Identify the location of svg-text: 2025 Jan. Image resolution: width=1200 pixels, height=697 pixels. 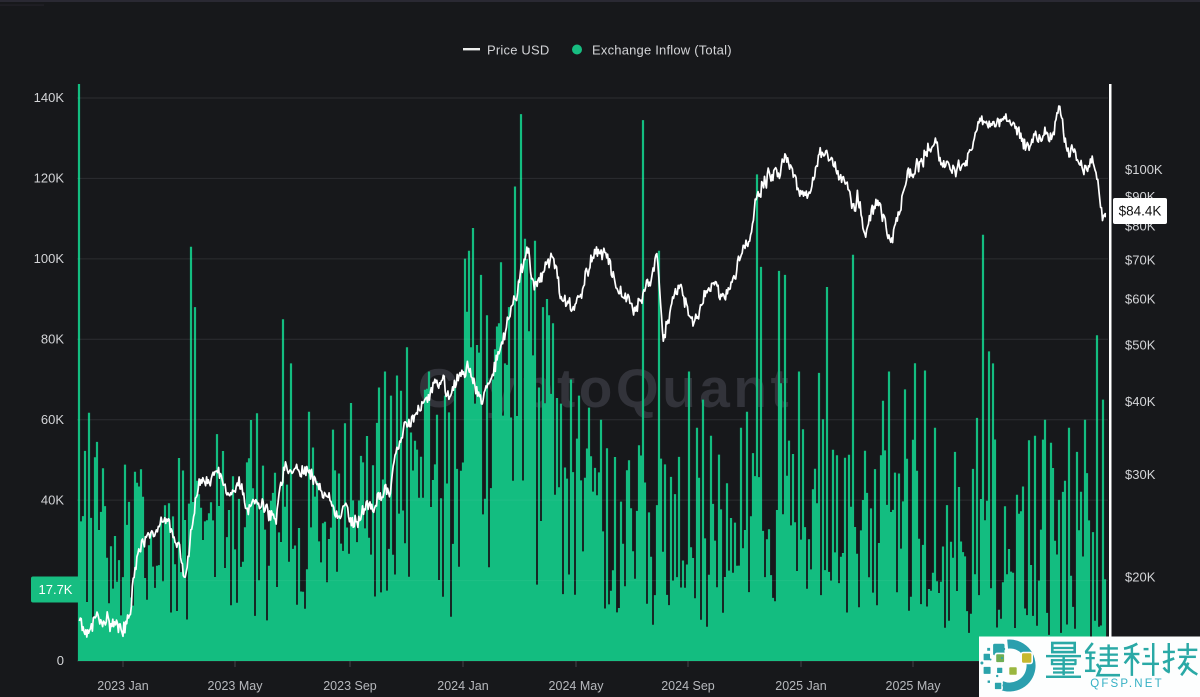
(800, 686).